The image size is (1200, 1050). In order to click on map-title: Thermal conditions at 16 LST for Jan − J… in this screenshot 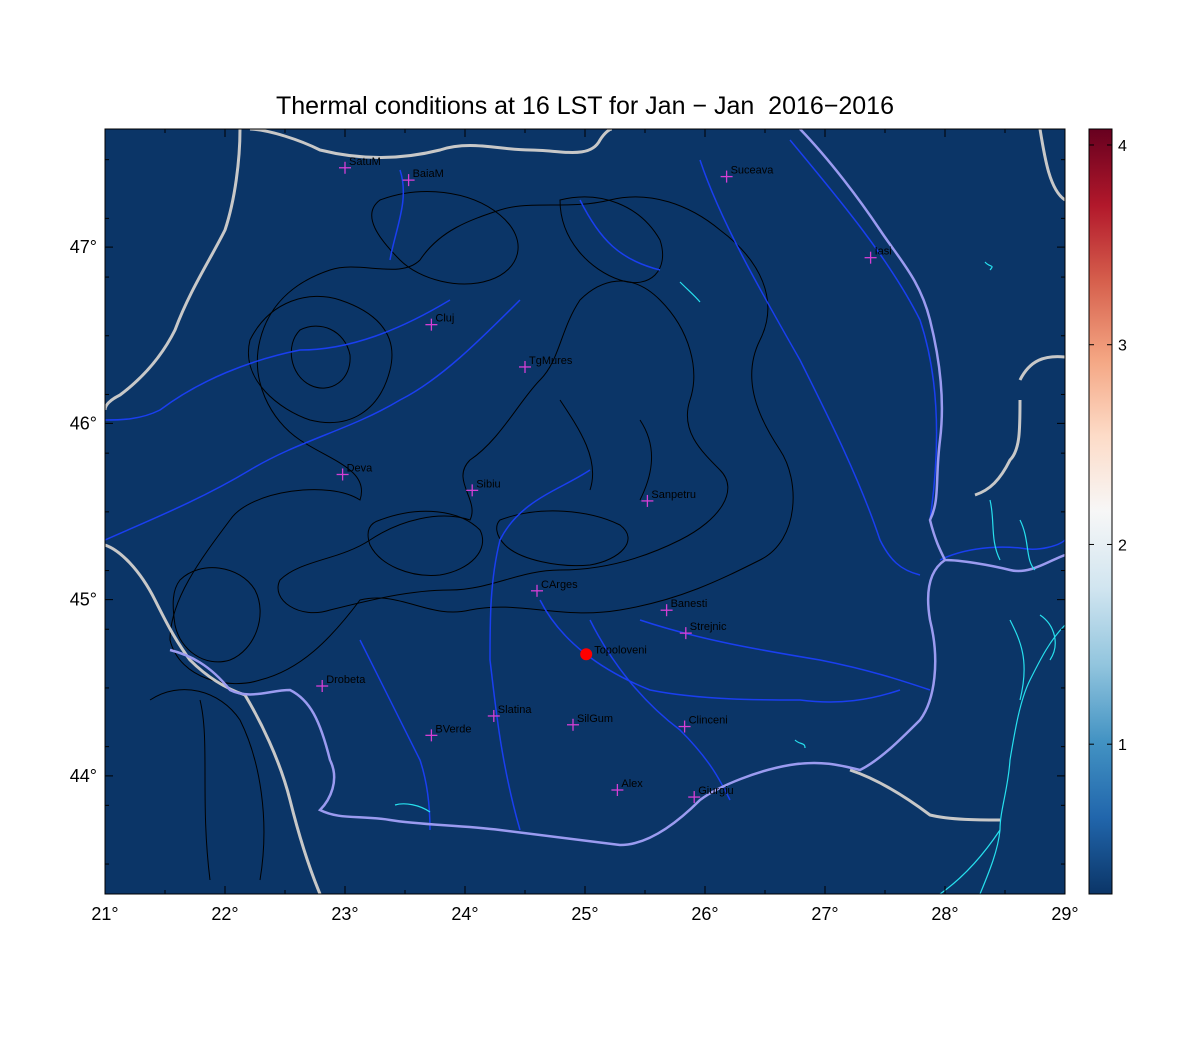, I will do `click(585, 106)`.